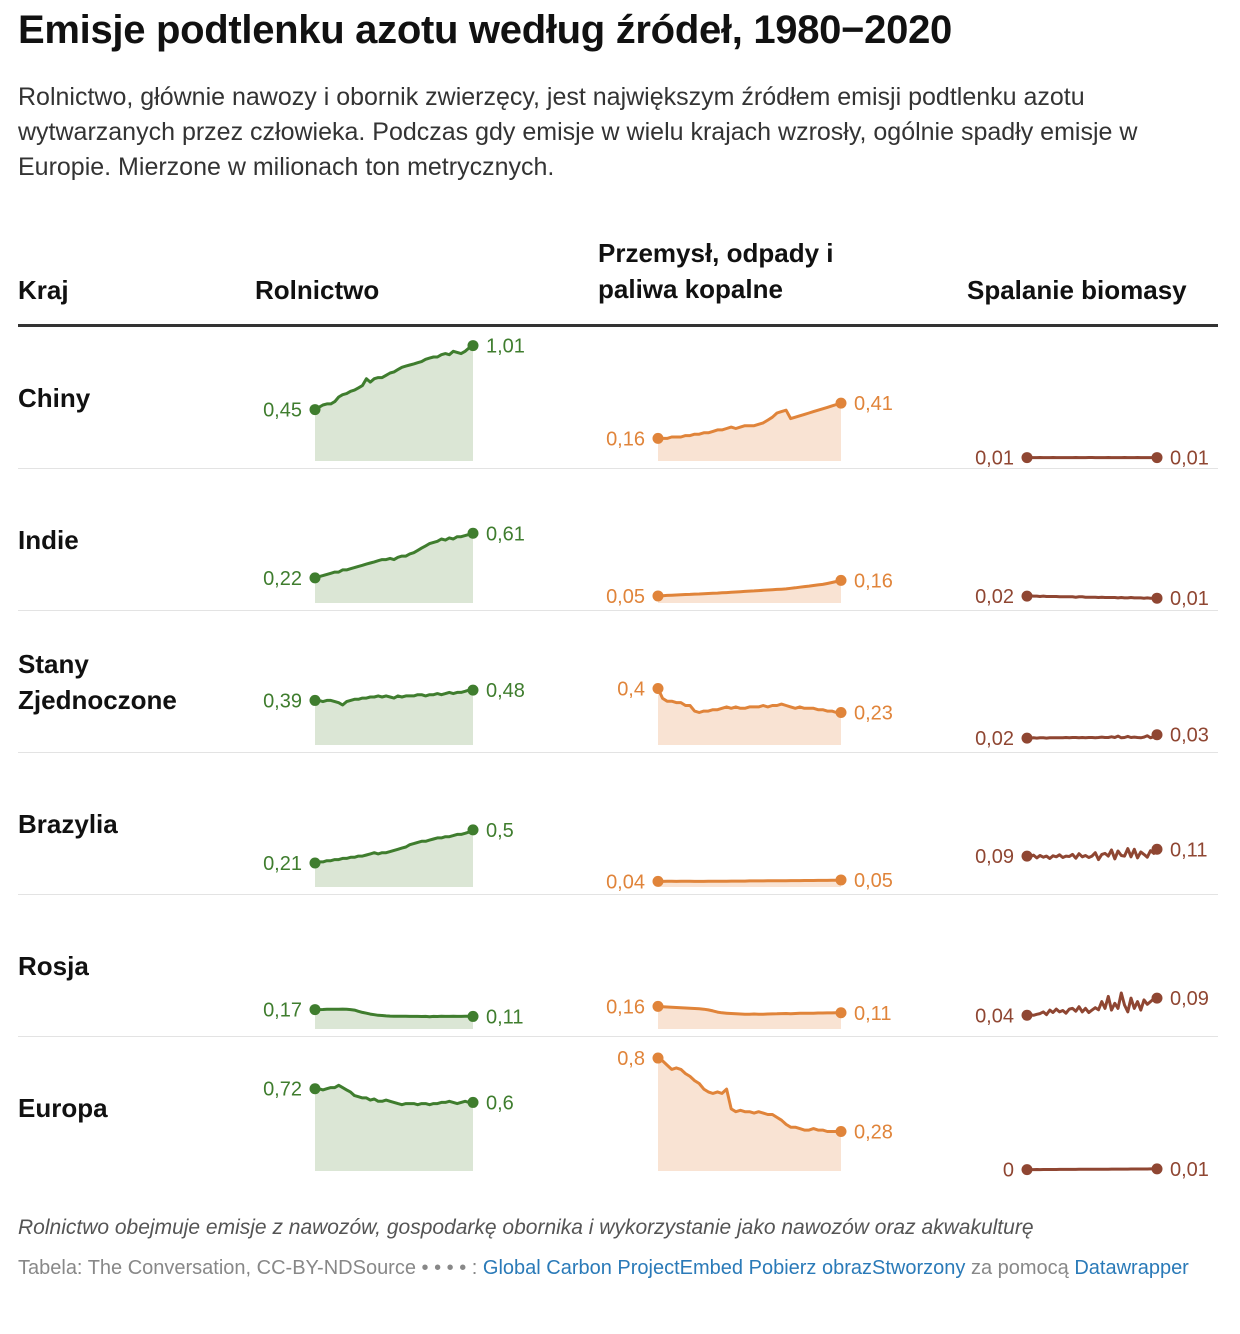 The width and height of the screenshot is (1240, 1334). What do you see at coordinates (810, 1268) in the screenshot?
I see `download-image-link: Pobierz obraz` at bounding box center [810, 1268].